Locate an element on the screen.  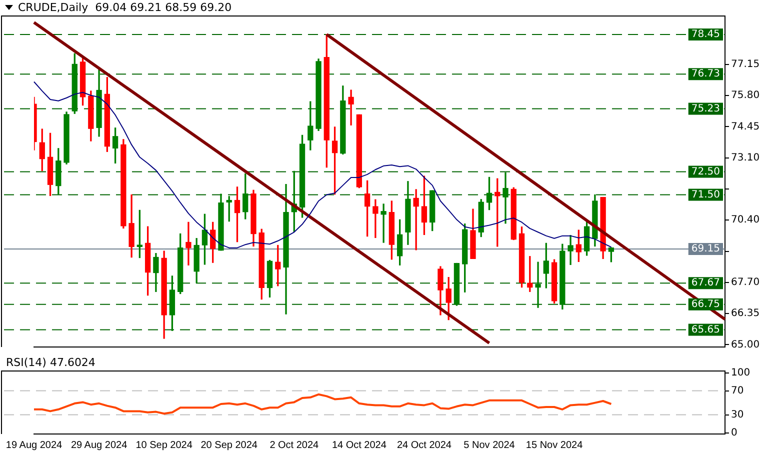
ref-line-label: 66.75 is located at coordinates (705, 304).